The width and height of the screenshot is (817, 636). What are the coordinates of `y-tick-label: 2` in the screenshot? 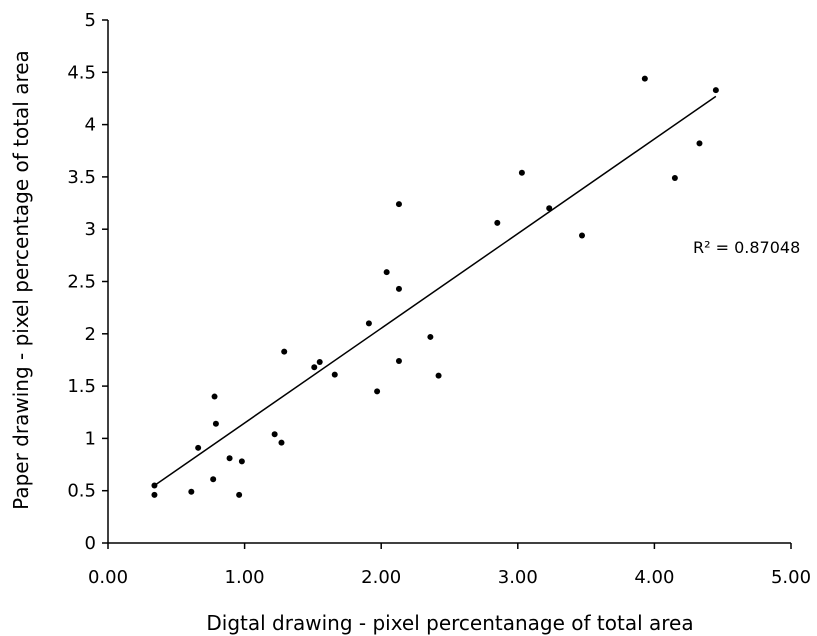 It's located at (90, 334).